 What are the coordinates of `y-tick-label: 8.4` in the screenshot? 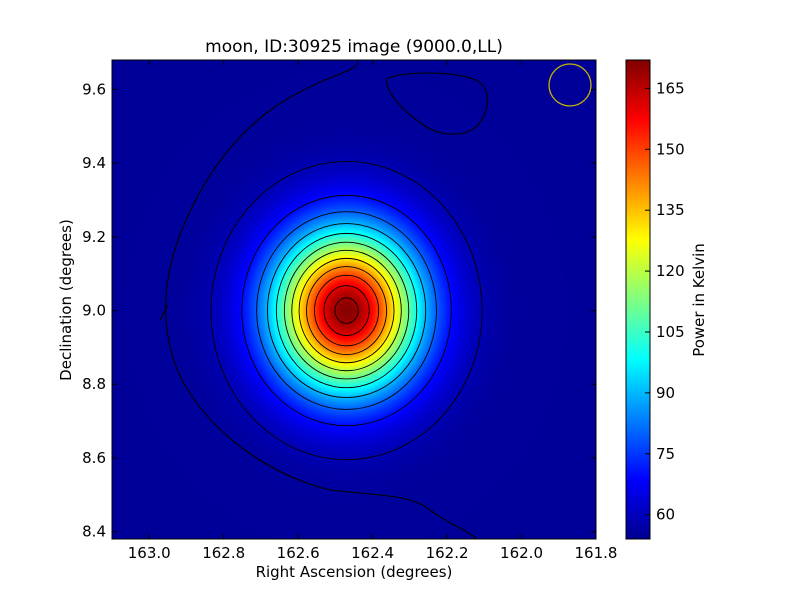 It's located at (94, 532).